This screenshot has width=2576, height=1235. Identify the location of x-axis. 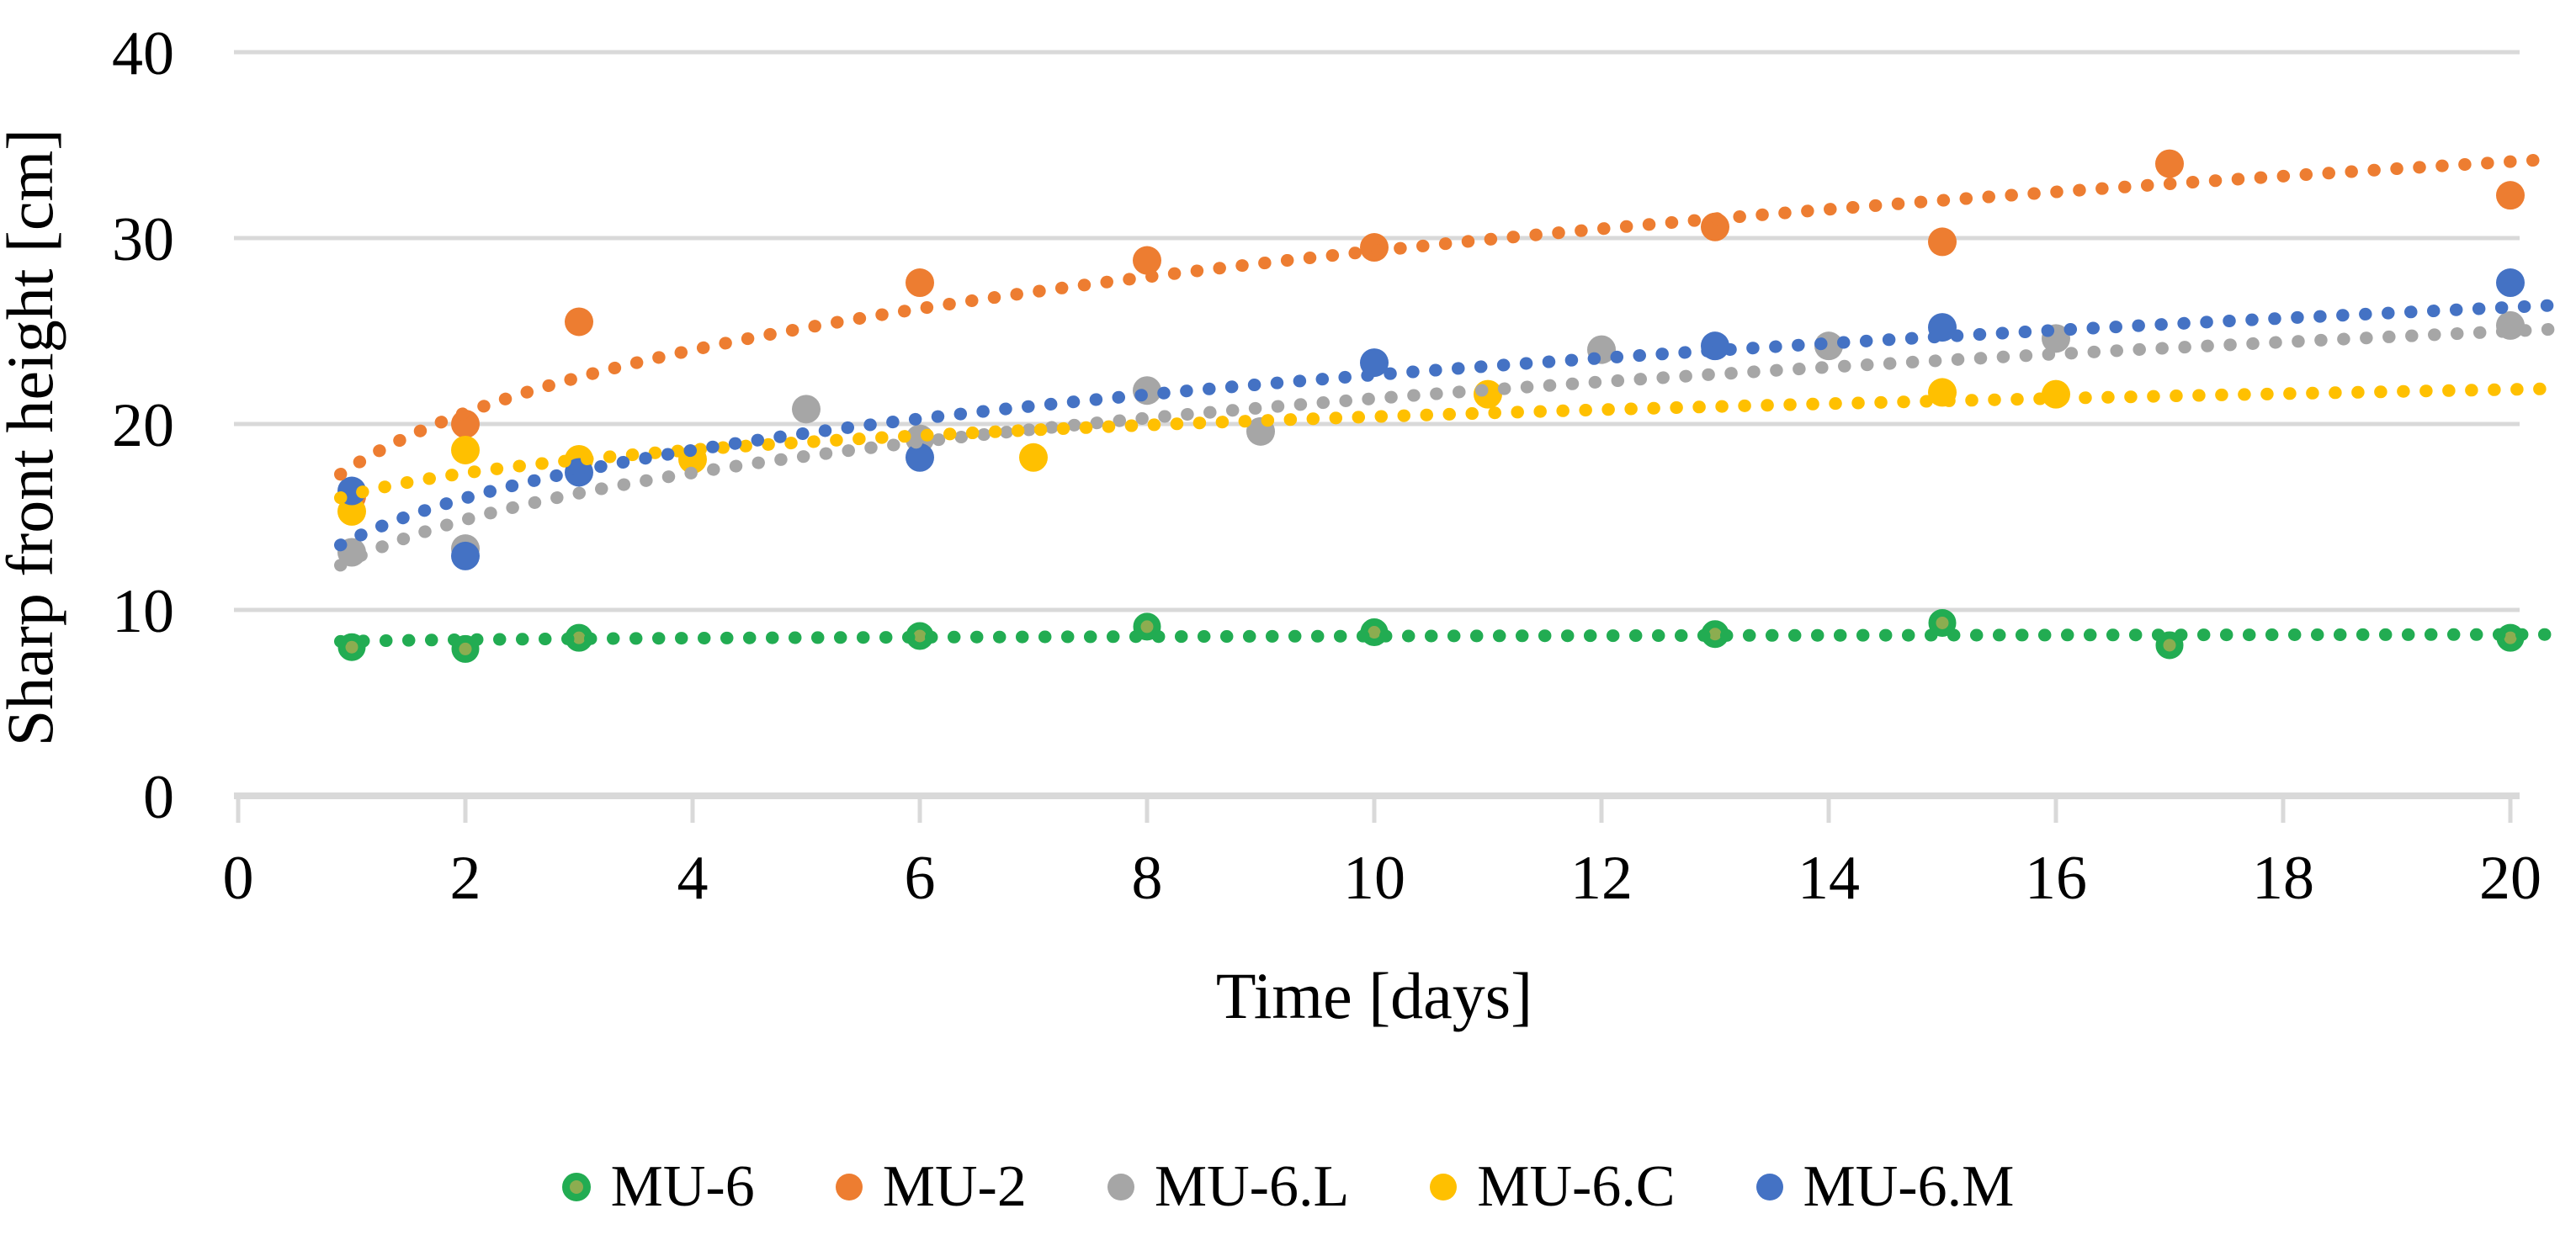
(1377, 807).